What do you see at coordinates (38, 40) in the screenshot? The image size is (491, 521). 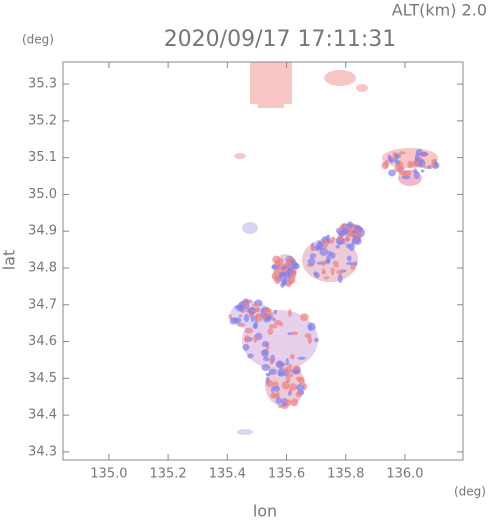 I see `y-unit: (deg)` at bounding box center [38, 40].